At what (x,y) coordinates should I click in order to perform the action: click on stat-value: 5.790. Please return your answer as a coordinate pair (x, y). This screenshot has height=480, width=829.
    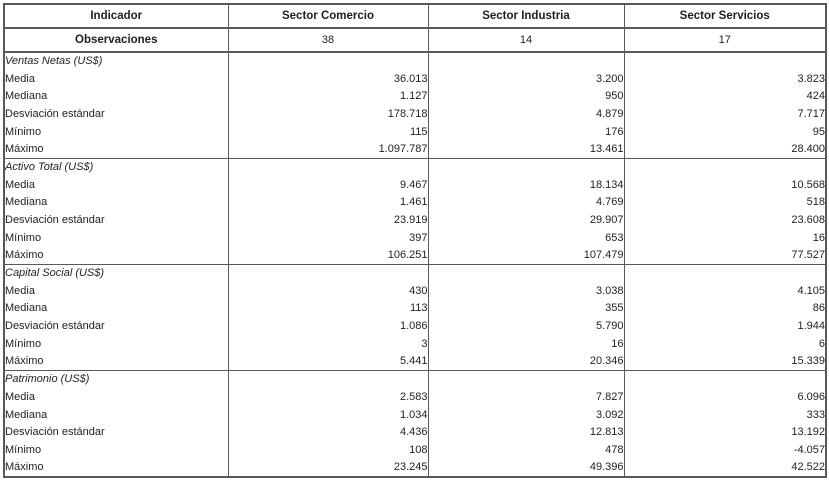
    Looking at the image, I should click on (526, 326).